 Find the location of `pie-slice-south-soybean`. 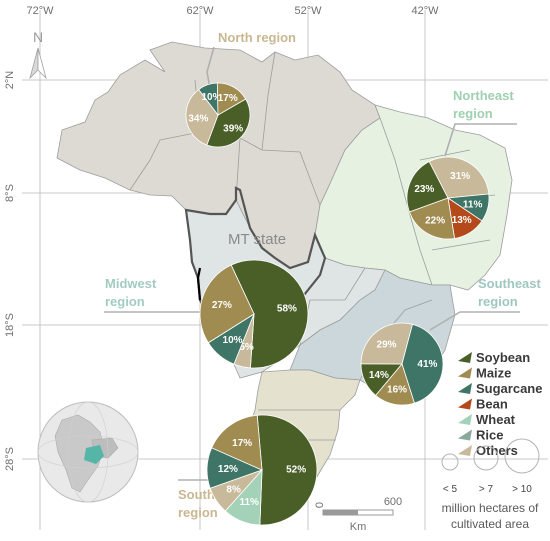

pie-slice-south-soybean is located at coordinates (287, 470).